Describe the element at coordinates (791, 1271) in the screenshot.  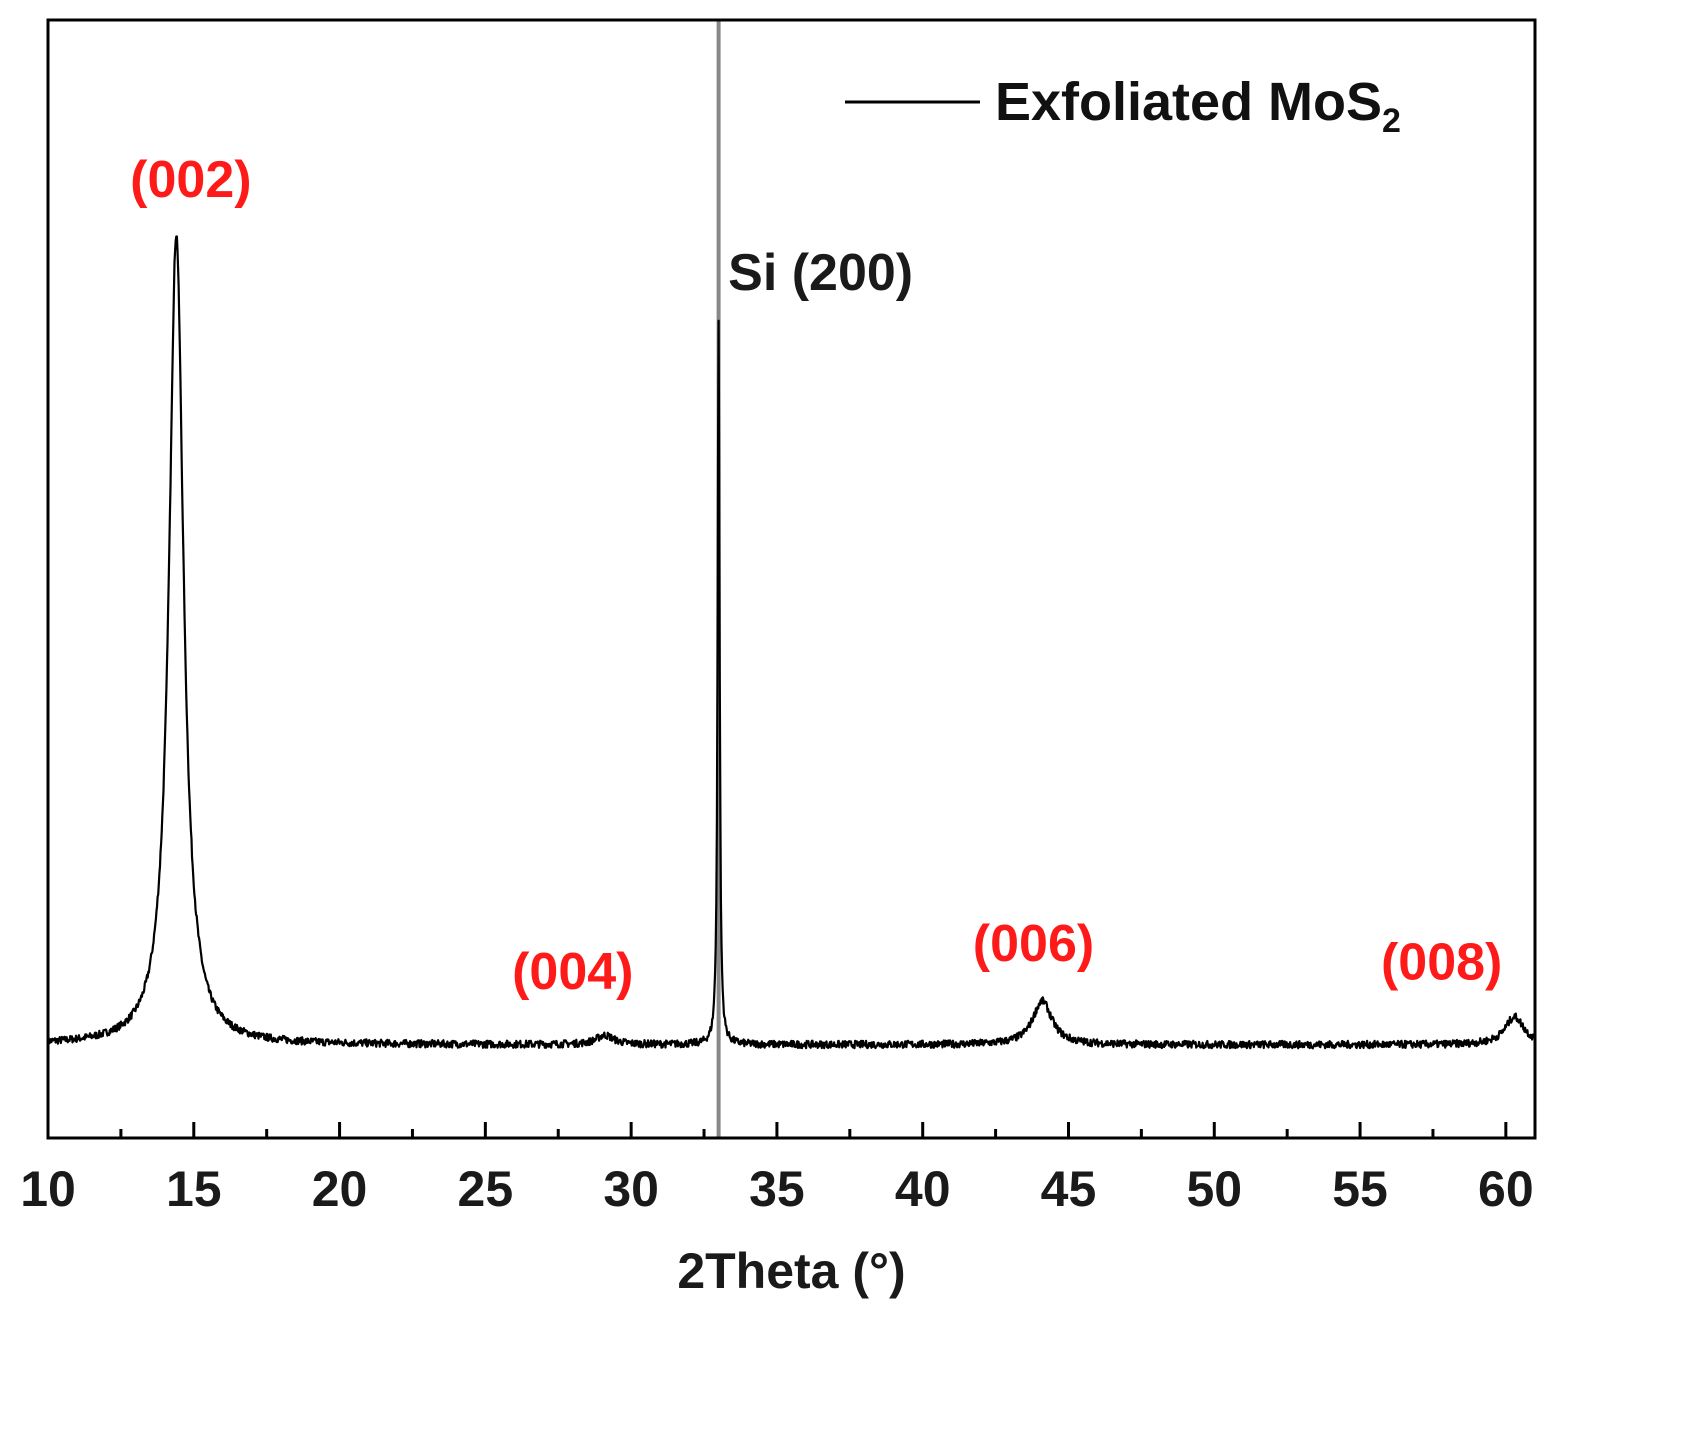
I see `x-axis-title: 2Theta (°)` at that location.